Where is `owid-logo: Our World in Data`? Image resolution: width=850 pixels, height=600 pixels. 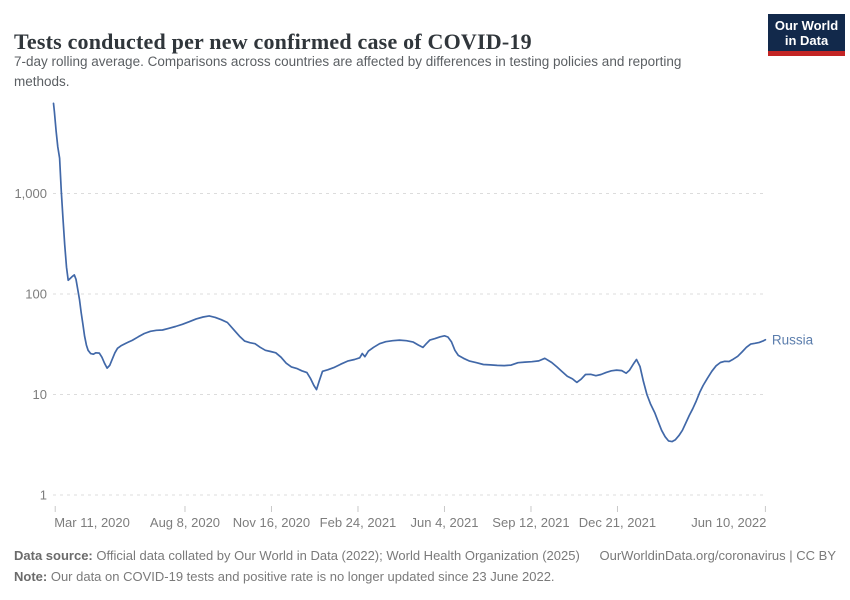
owid-logo: Our World in Data is located at coordinates (806, 35).